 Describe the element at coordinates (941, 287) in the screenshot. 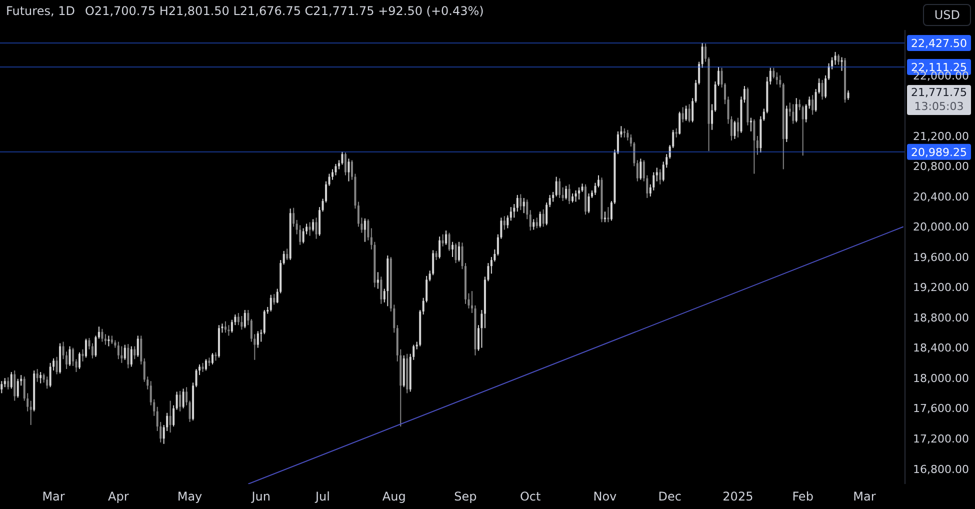

I see `y-tick-label: 19,200.00` at that location.